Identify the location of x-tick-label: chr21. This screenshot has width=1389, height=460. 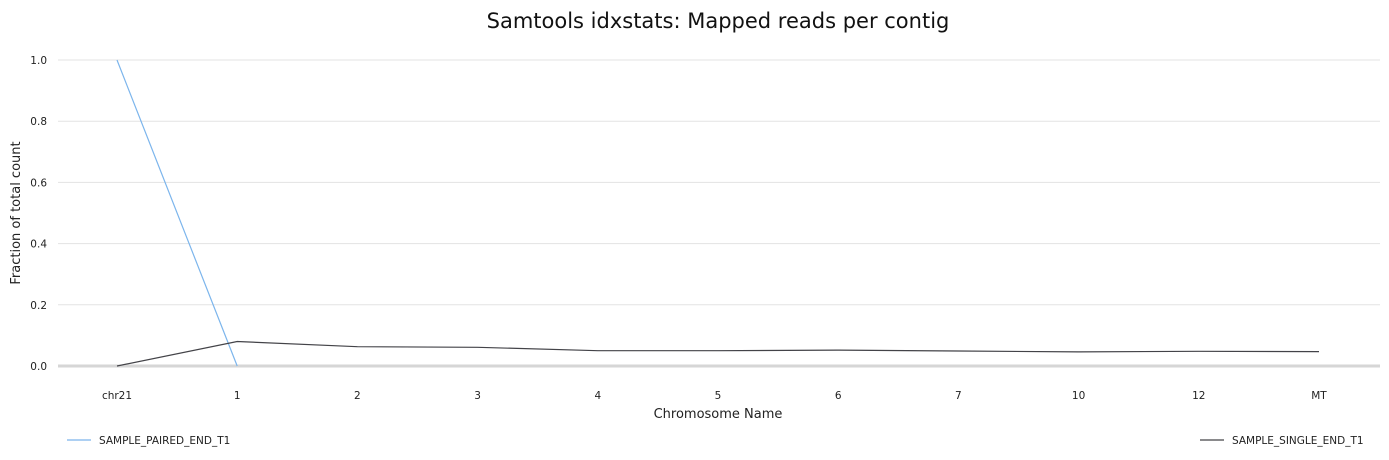
(117, 396).